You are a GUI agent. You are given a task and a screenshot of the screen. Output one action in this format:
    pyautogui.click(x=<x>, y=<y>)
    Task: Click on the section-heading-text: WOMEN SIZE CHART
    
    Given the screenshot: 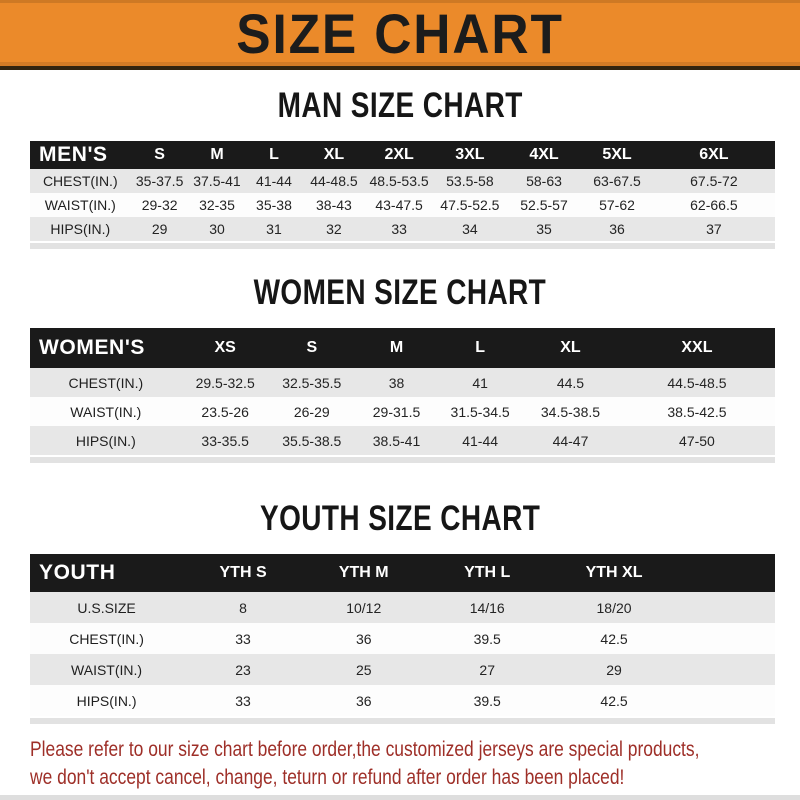 What is the action you would take?
    pyautogui.click(x=400, y=292)
    